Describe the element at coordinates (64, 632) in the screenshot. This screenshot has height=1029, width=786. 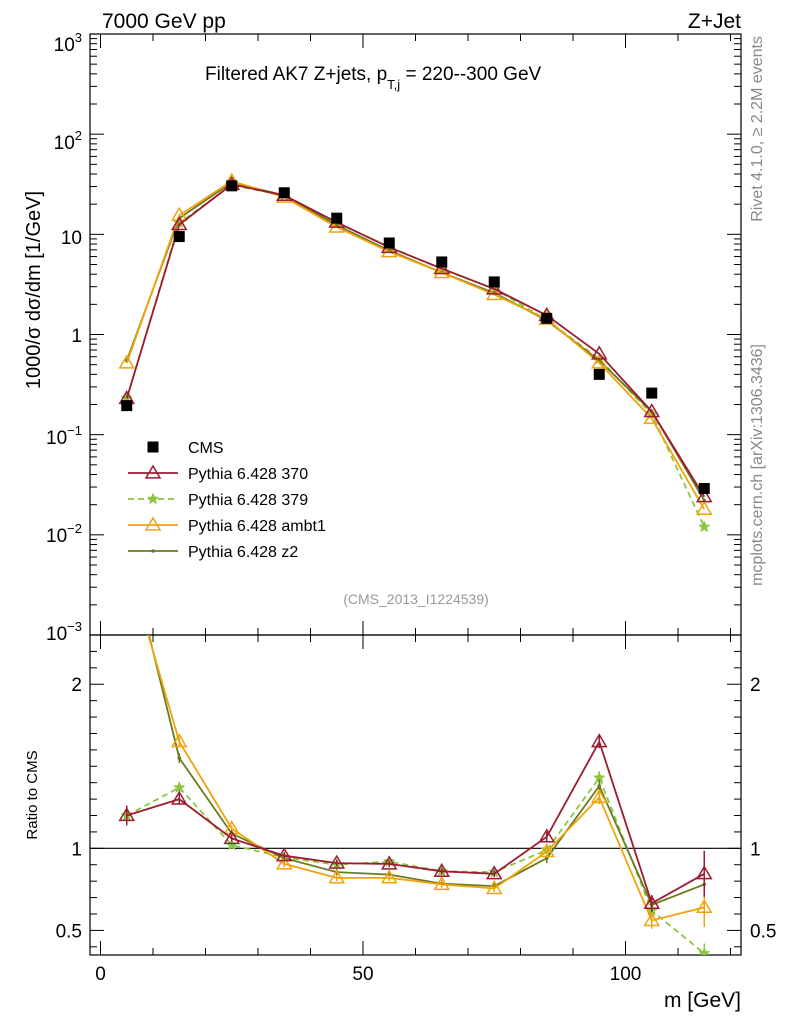
I see `ytick-label-1em3: 10⁻³` at that location.